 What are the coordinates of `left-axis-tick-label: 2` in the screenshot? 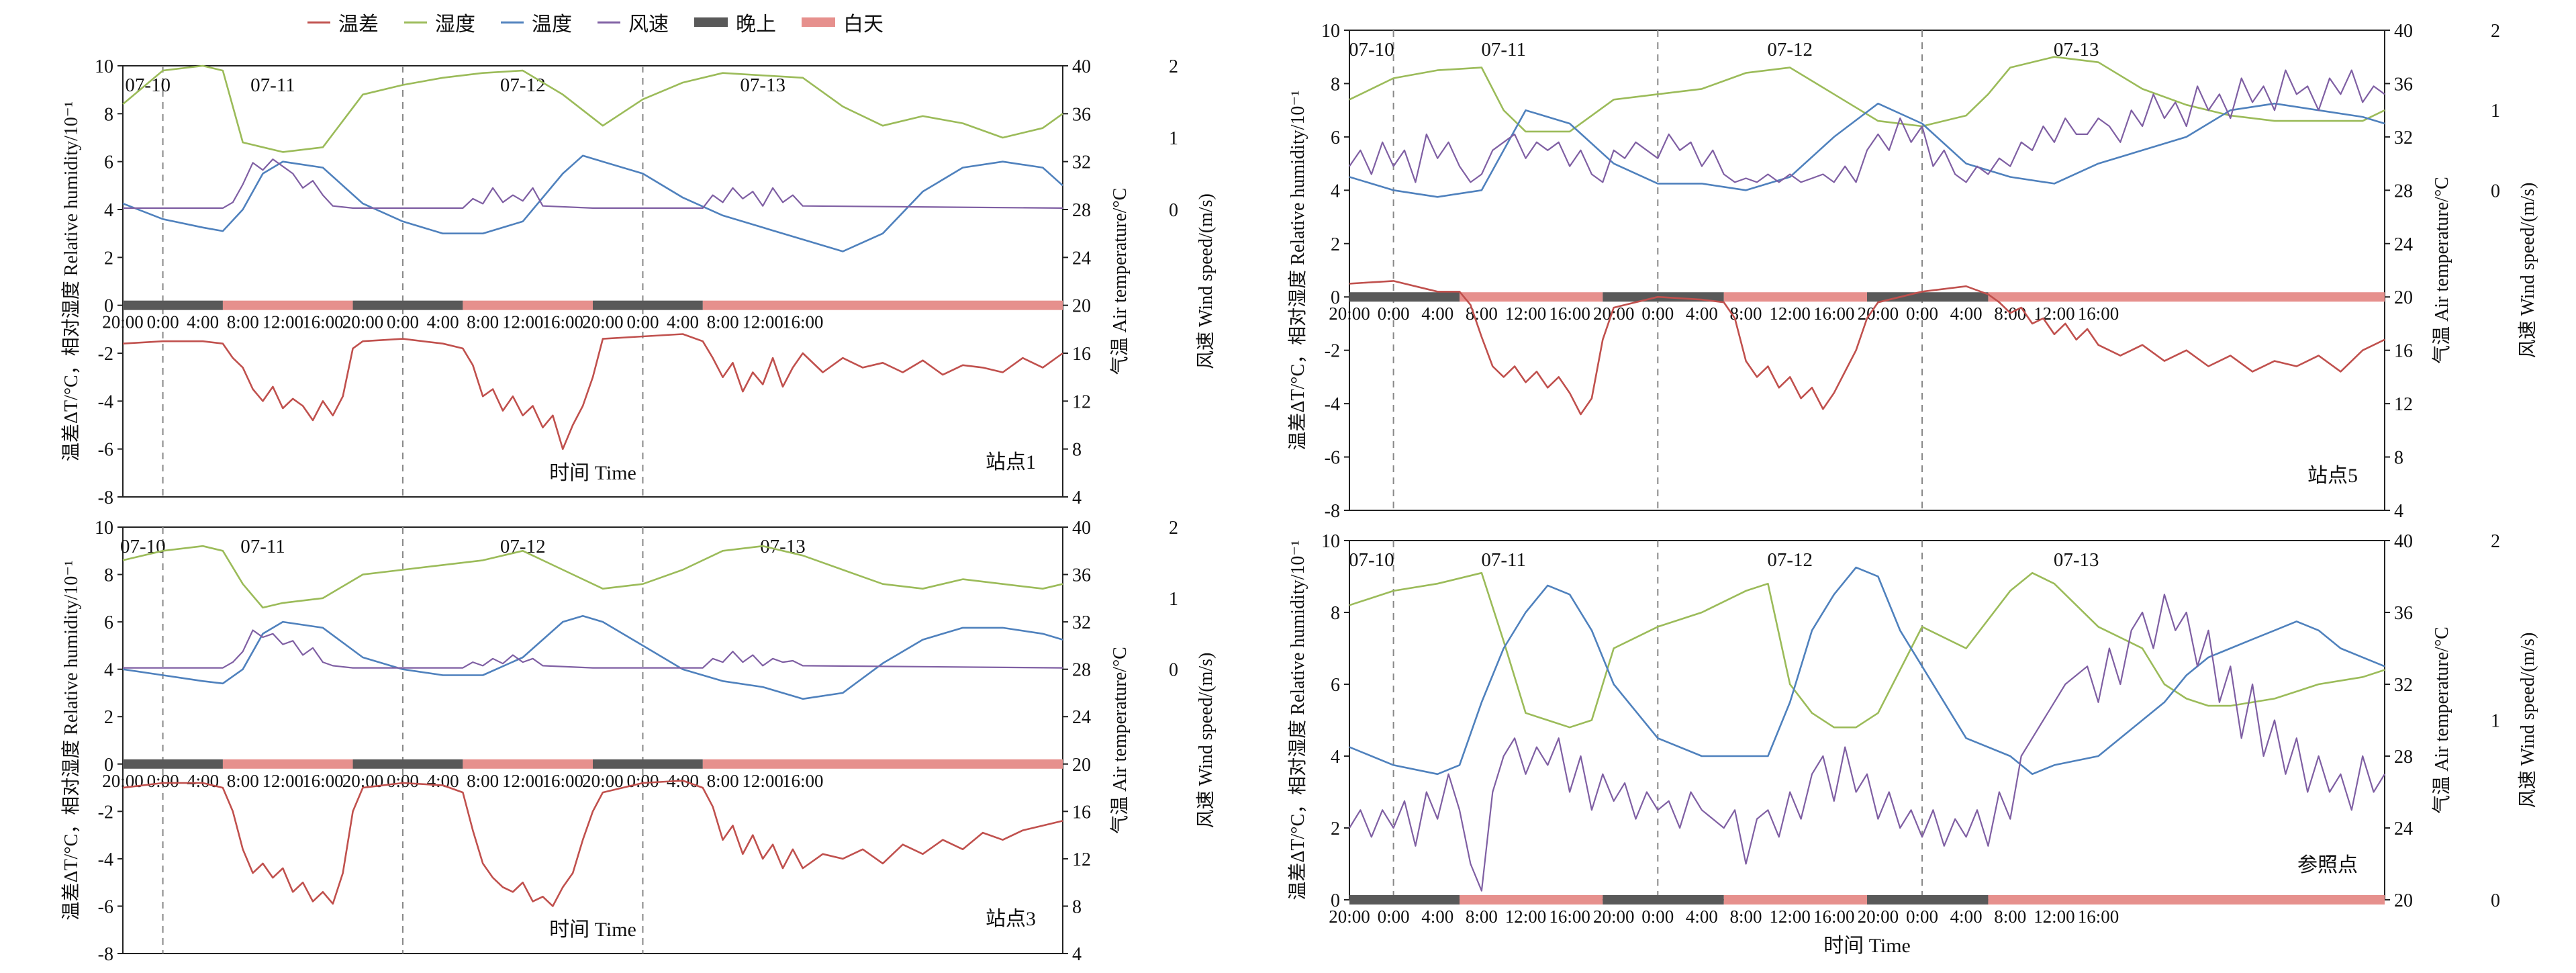 It's located at (1335, 829).